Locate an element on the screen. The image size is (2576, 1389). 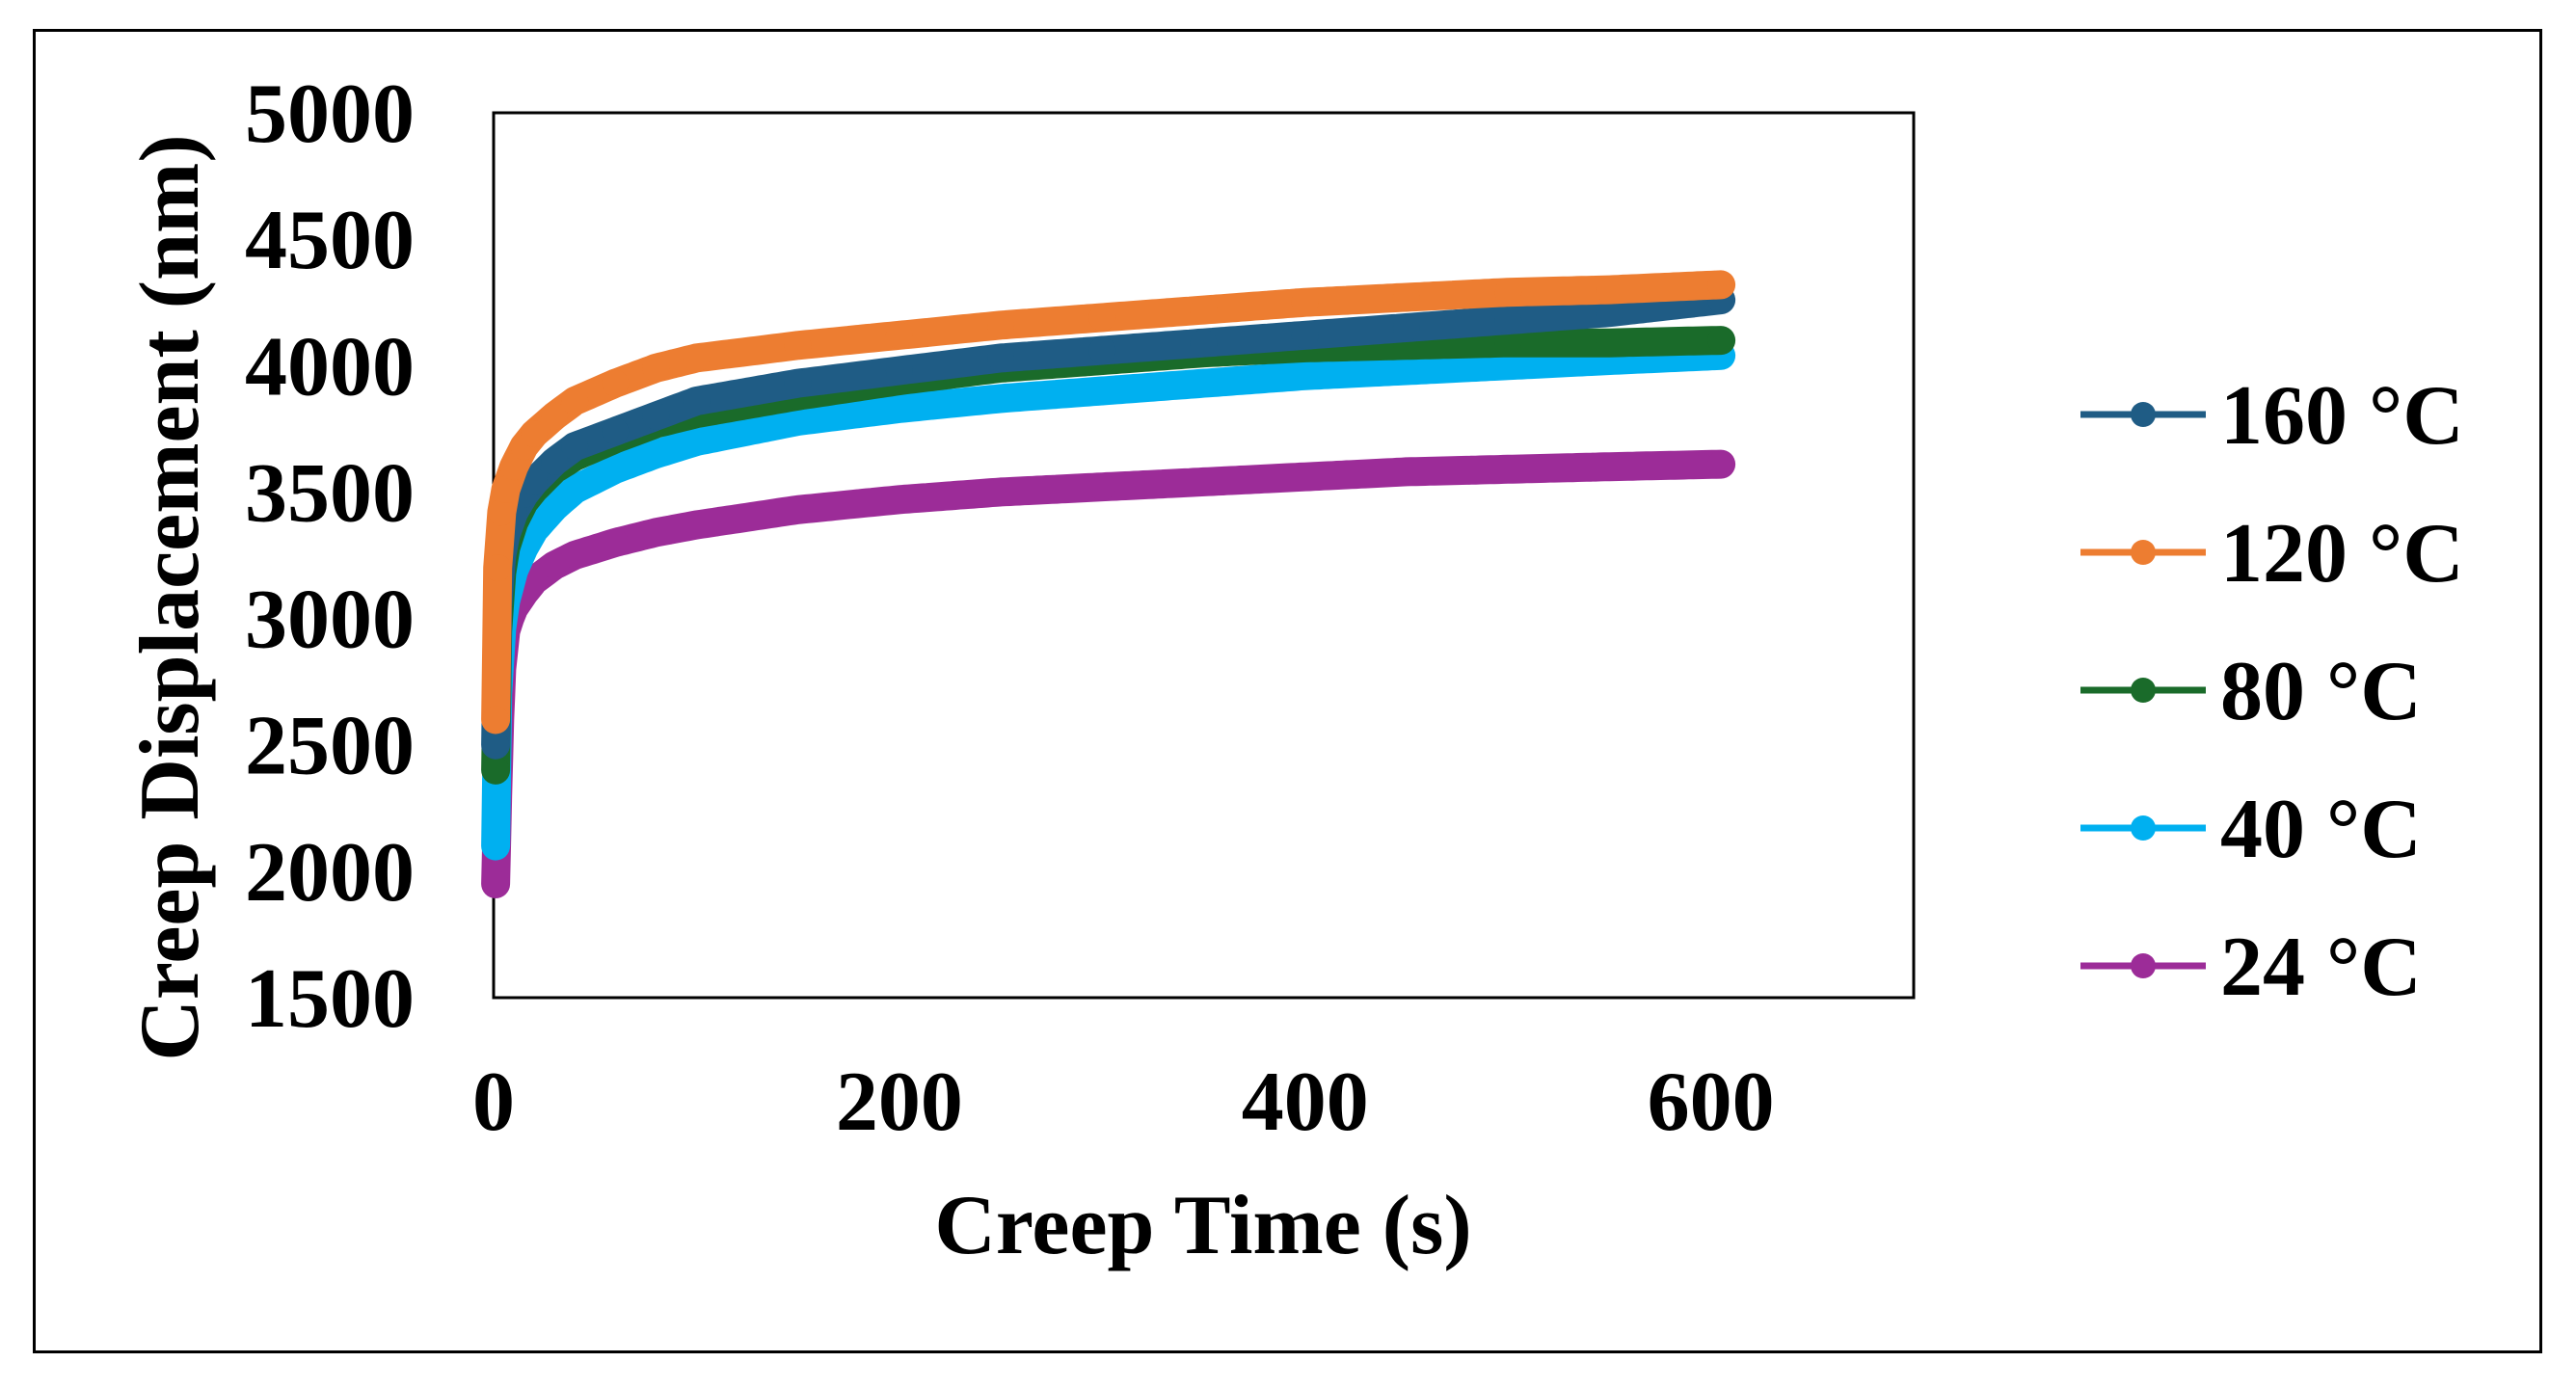
y-tick-label: 2000 is located at coordinates (330, 873).